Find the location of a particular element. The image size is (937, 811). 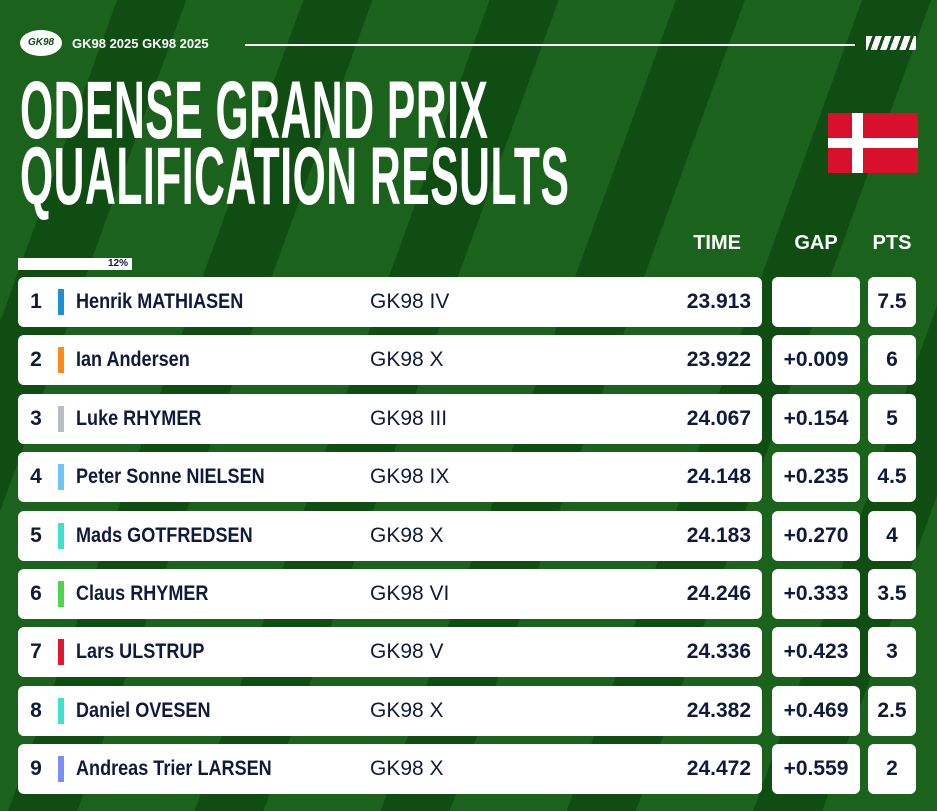

points: 2.5 is located at coordinates (892, 710).